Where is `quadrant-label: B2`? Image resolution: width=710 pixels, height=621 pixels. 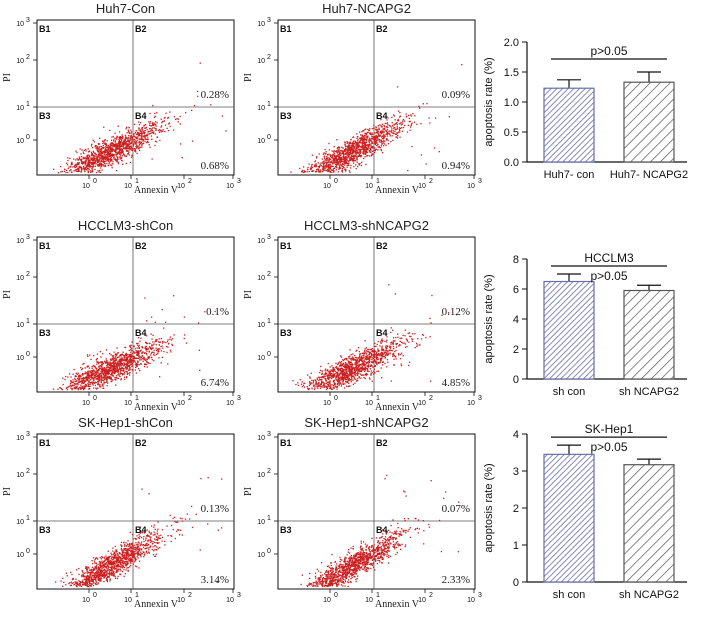 quadrant-label: B2 is located at coordinates (382, 246).